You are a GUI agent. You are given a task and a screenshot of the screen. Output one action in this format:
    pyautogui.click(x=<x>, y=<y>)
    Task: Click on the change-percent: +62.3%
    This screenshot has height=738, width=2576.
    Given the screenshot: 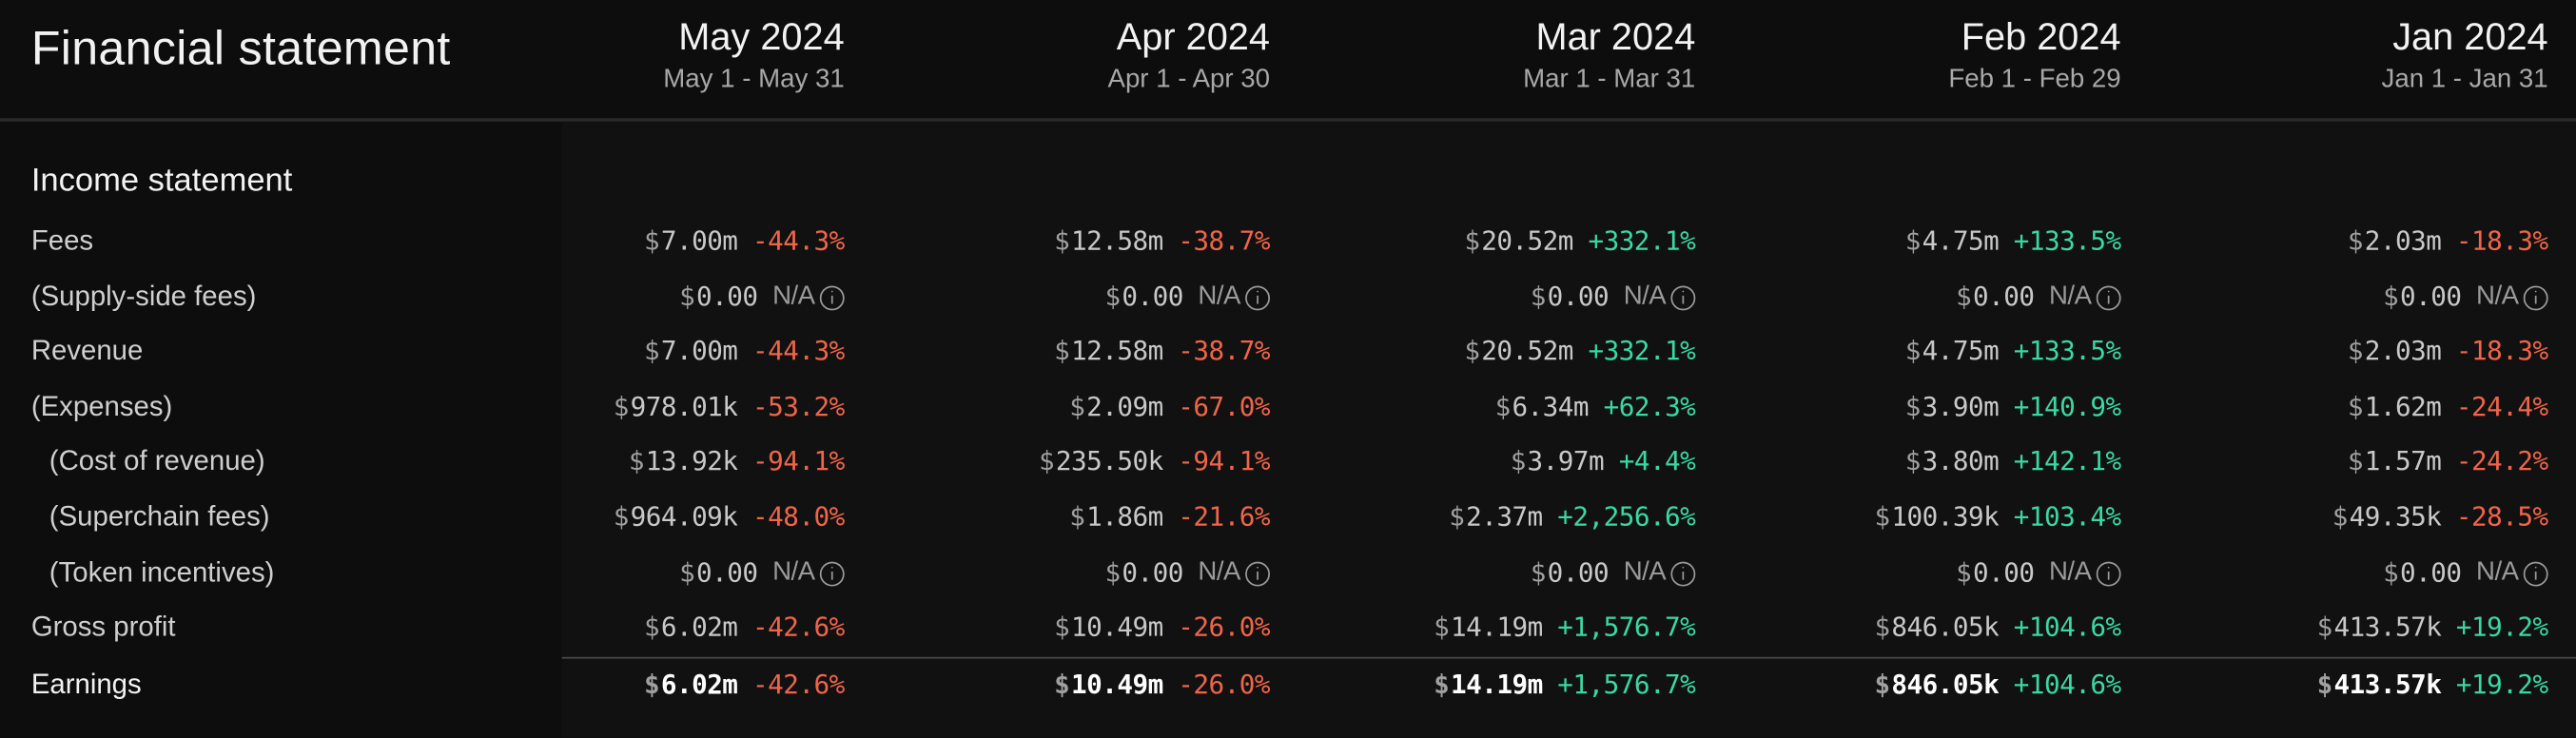 What is the action you would take?
    pyautogui.click(x=1650, y=406)
    